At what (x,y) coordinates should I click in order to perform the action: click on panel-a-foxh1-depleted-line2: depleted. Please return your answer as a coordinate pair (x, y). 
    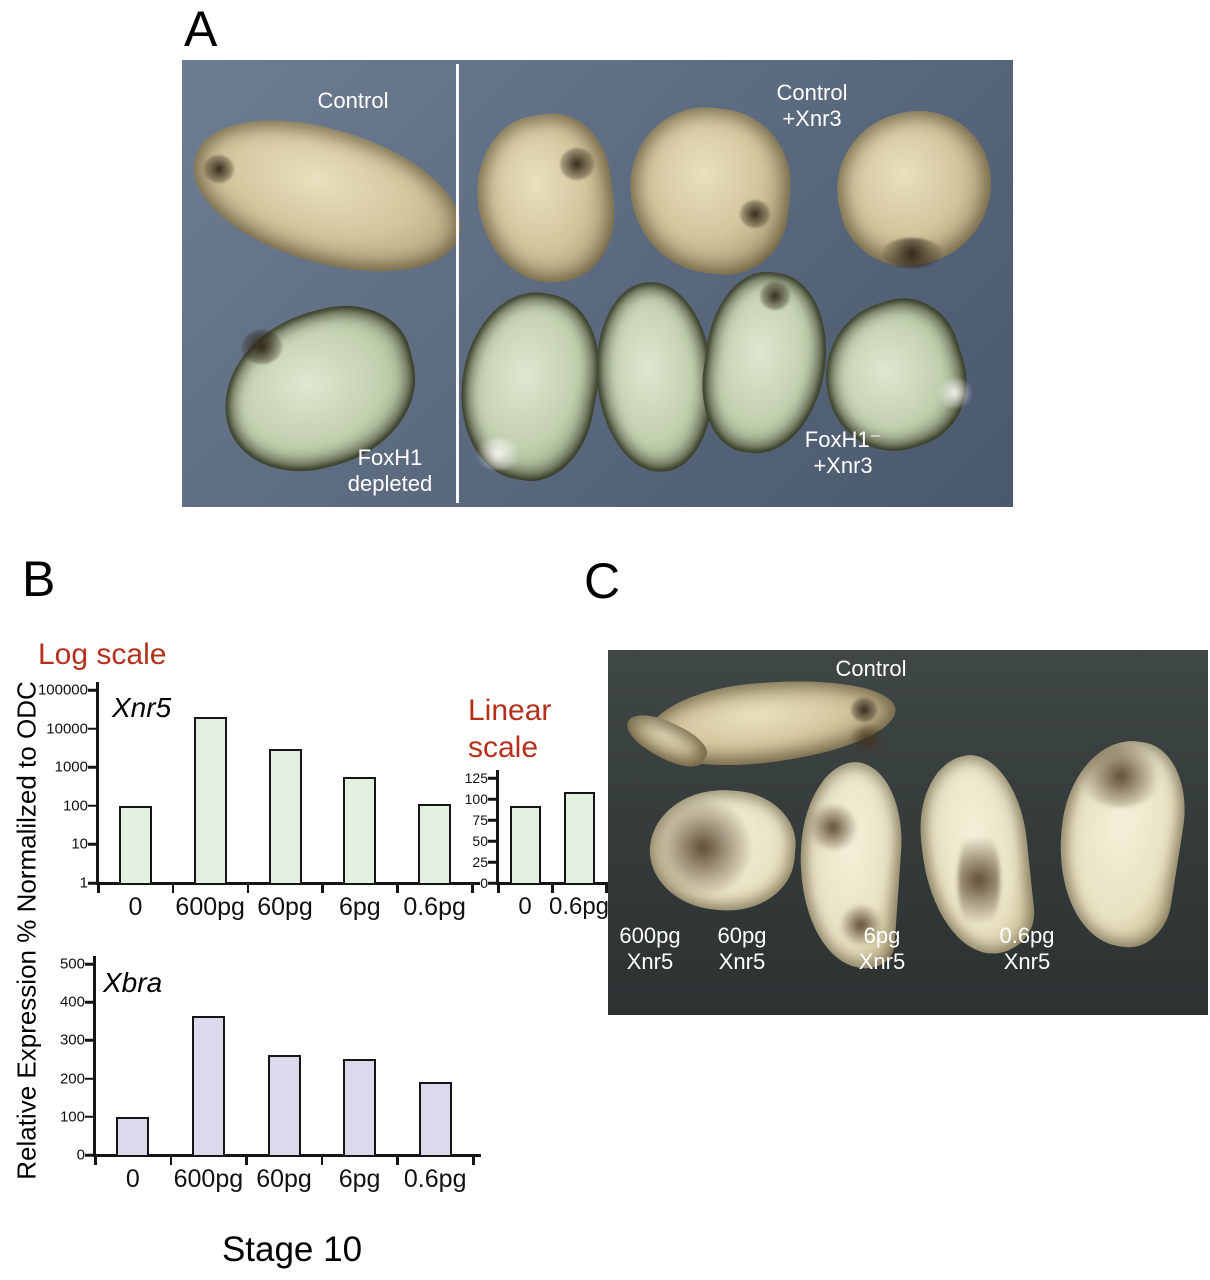
    Looking at the image, I should click on (390, 483).